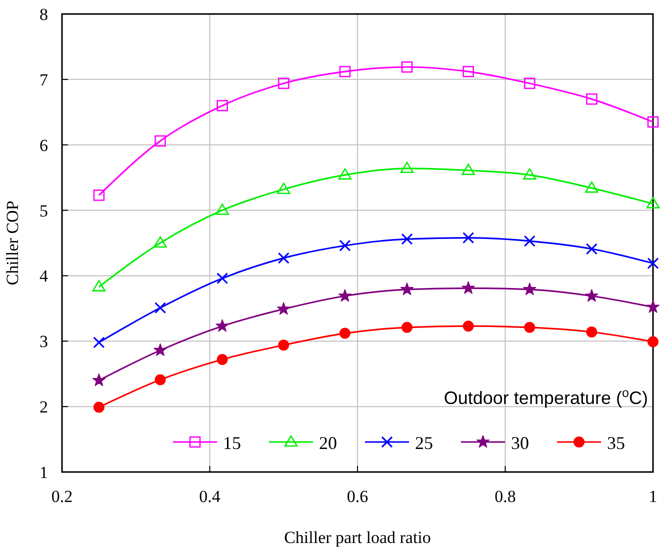 The image size is (667, 555). I want to click on y-tick-label: 3, so click(44, 342).